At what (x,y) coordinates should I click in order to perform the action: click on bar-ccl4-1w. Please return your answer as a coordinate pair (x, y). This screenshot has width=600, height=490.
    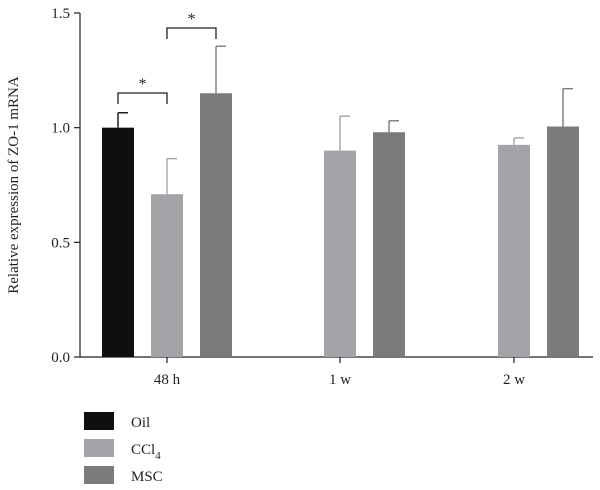
    Looking at the image, I should click on (340, 253).